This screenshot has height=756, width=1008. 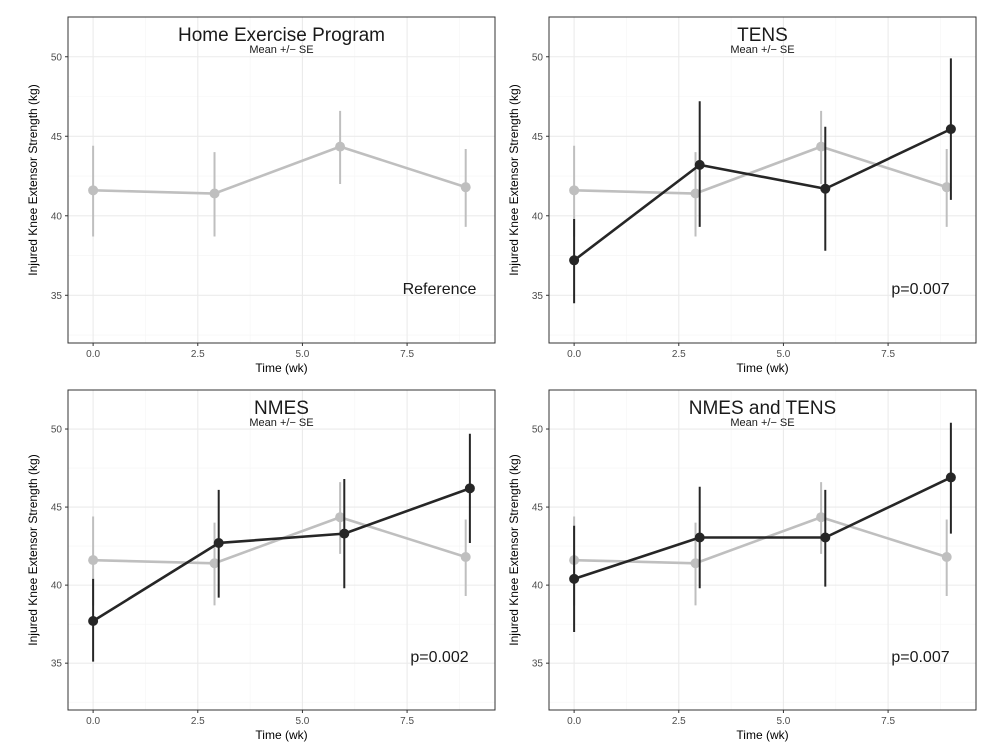 What do you see at coordinates (762, 408) in the screenshot?
I see `panel-title: NMES and TENS` at bounding box center [762, 408].